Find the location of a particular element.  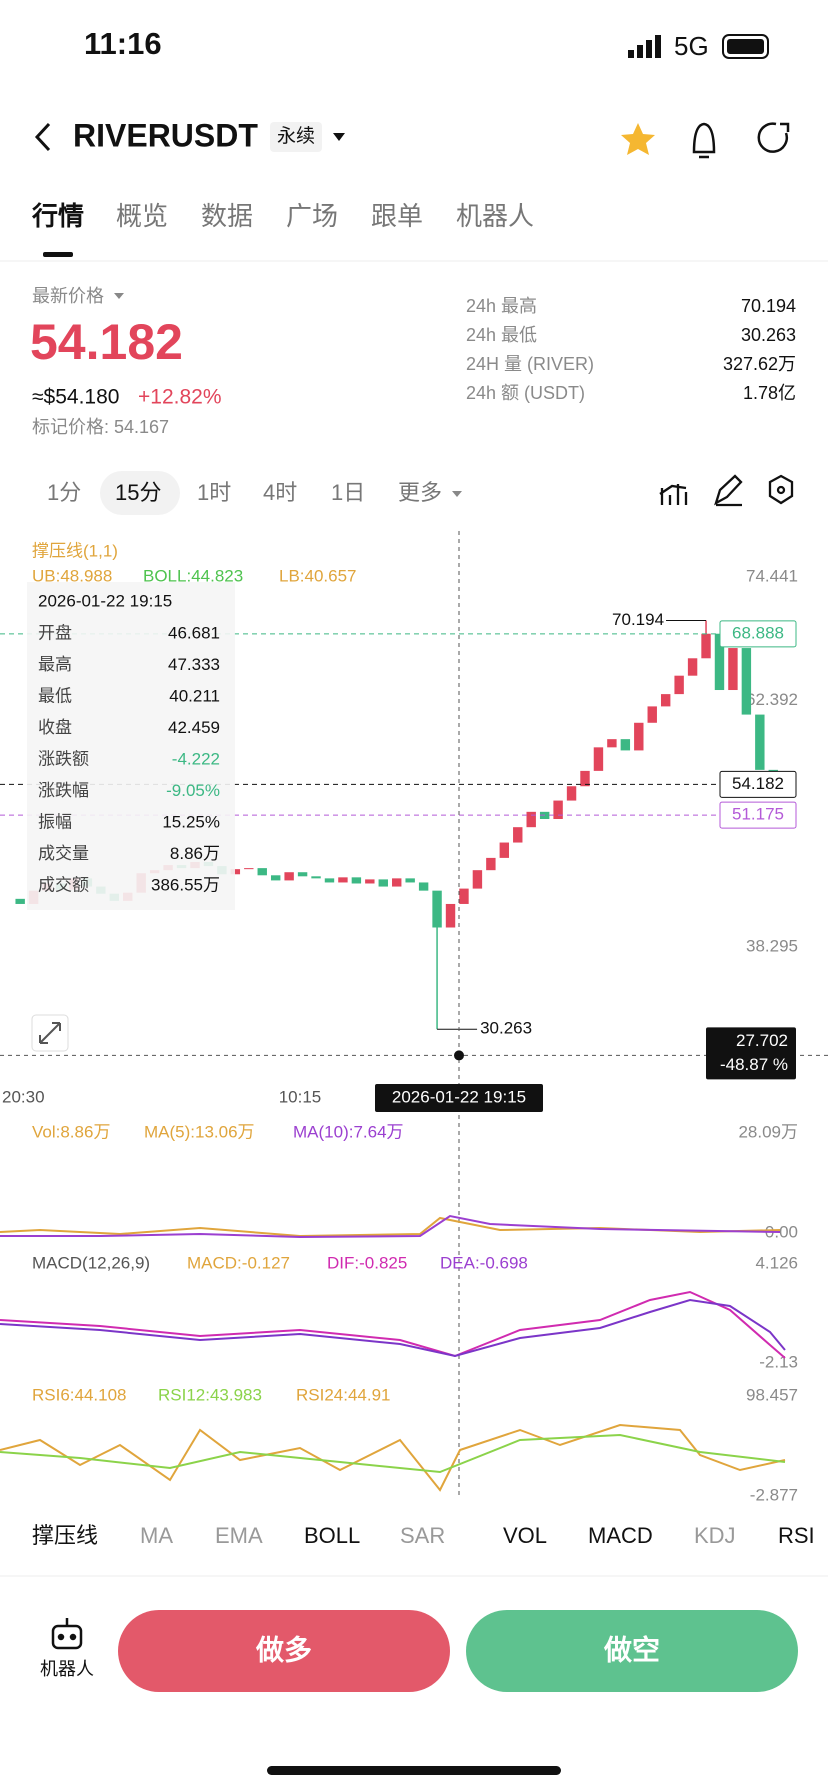

rsi12 is located at coordinates (393, 1453).